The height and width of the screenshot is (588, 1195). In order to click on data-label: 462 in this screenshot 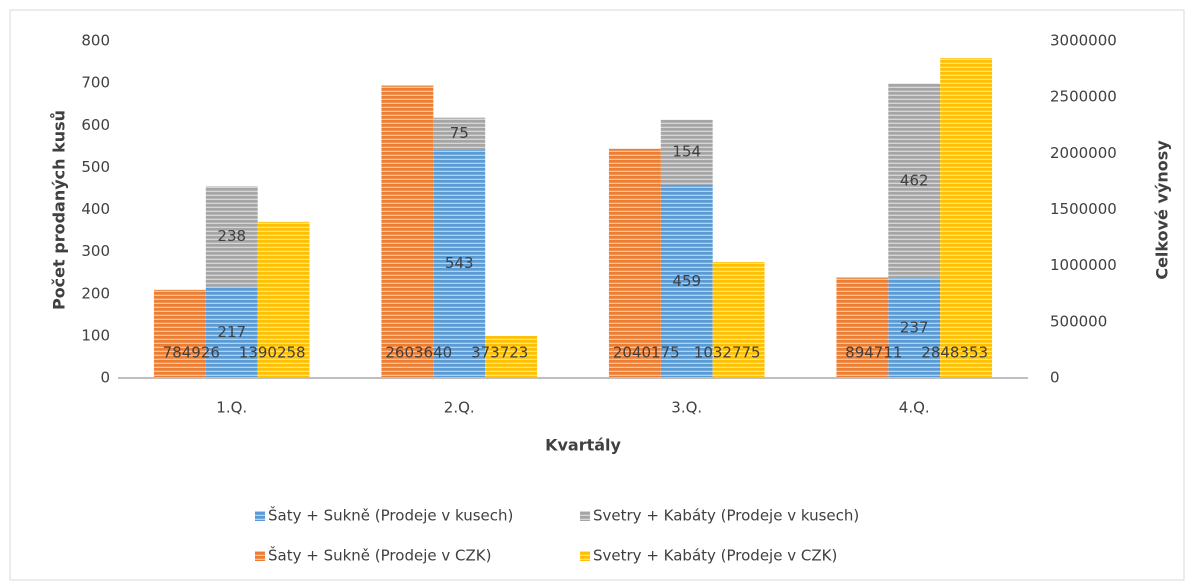, I will do `click(914, 180)`.